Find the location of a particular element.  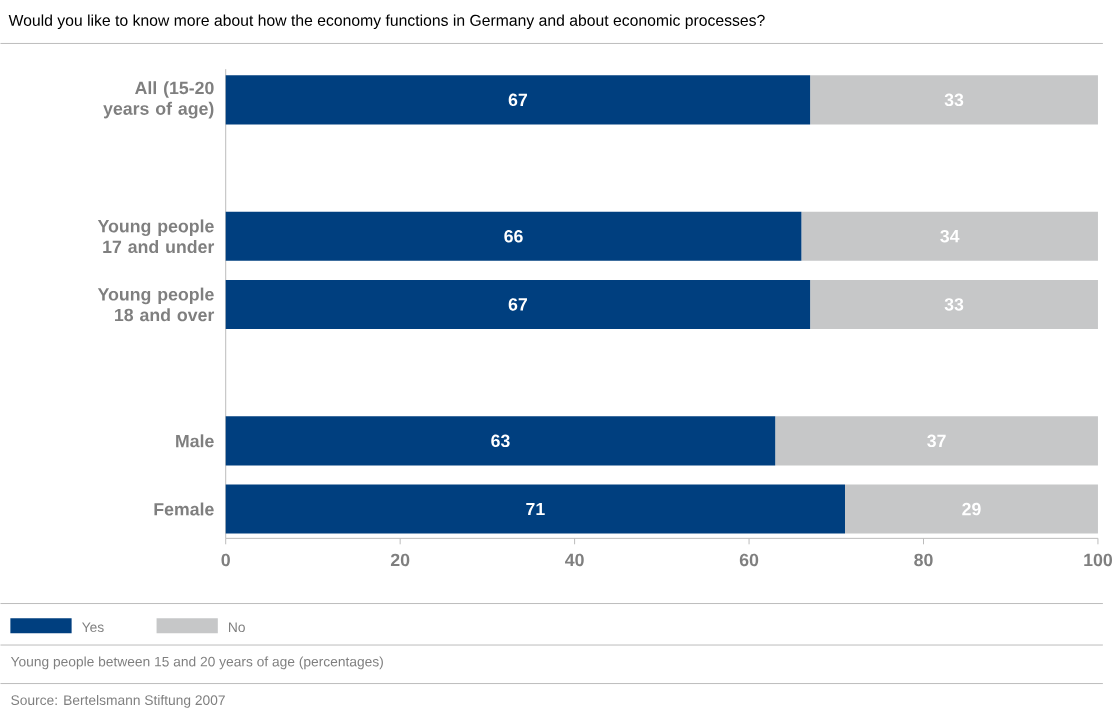

data-label: 66 is located at coordinates (513, 236).